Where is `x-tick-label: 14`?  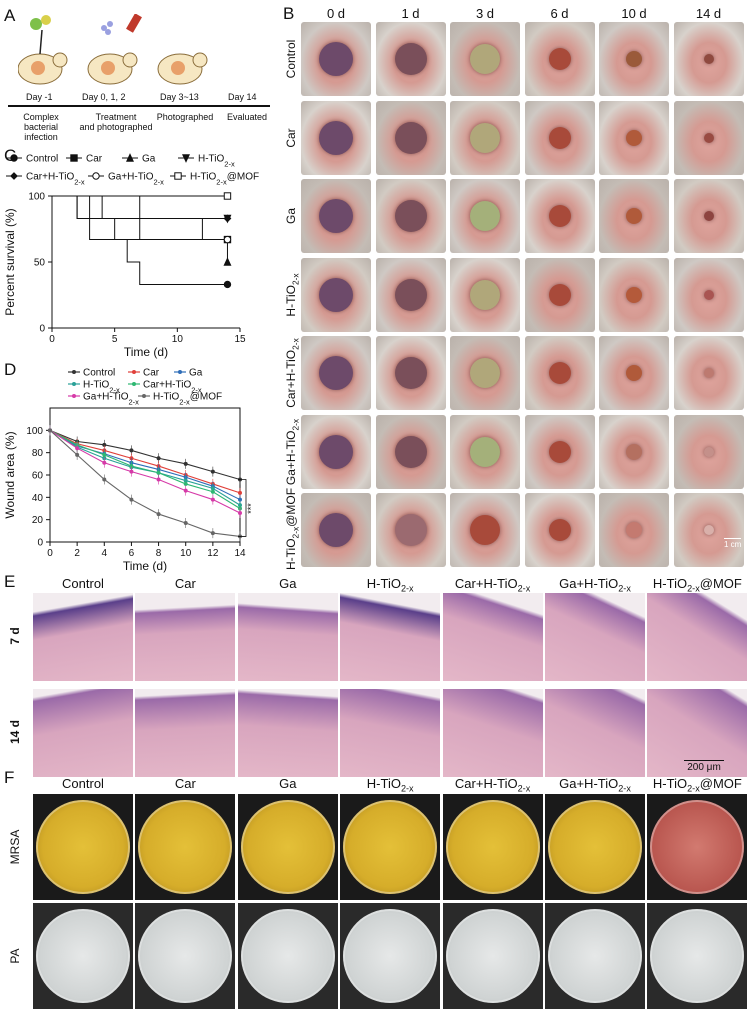 x-tick-label: 14 is located at coordinates (240, 553).